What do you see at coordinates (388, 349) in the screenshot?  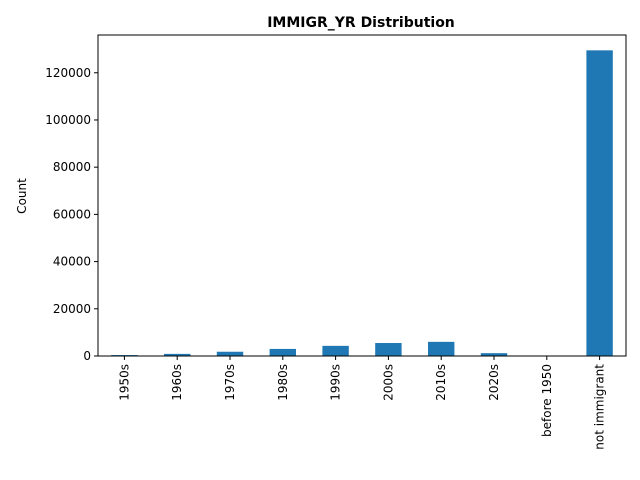 I see `bar-2000s` at bounding box center [388, 349].